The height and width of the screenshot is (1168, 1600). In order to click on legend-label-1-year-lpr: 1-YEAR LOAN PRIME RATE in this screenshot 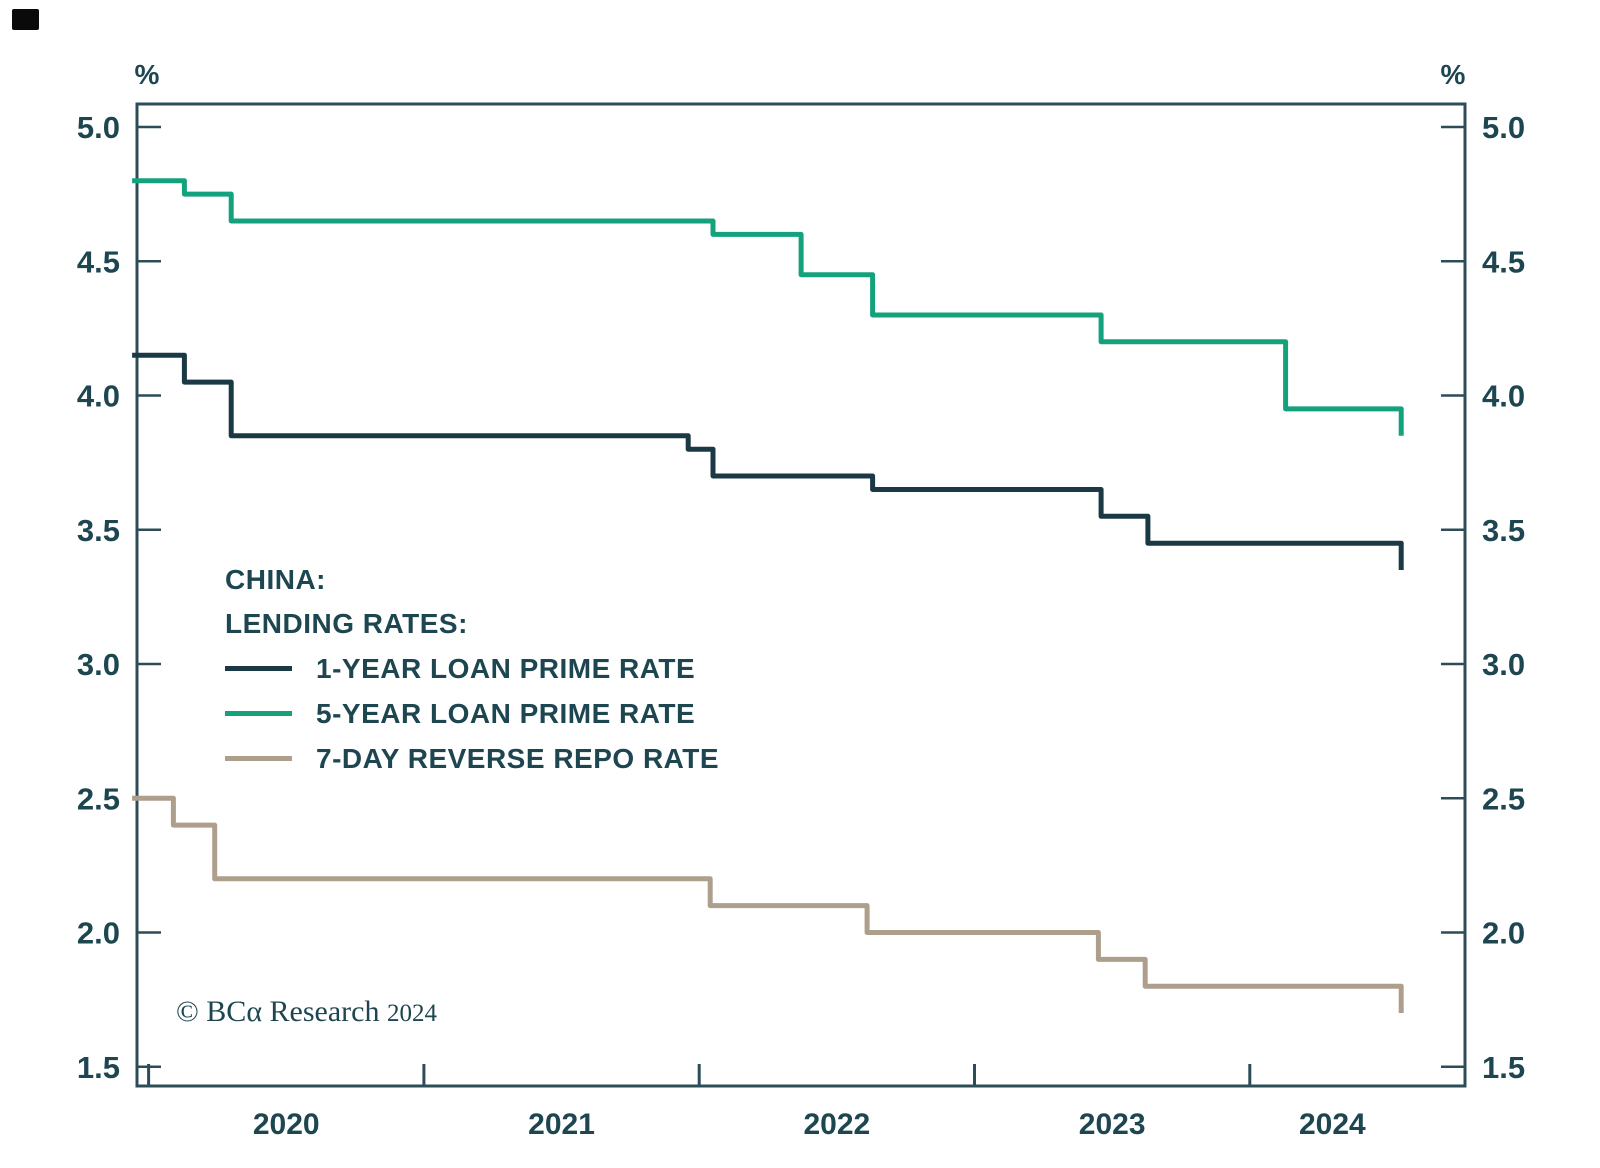, I will do `click(506, 668)`.